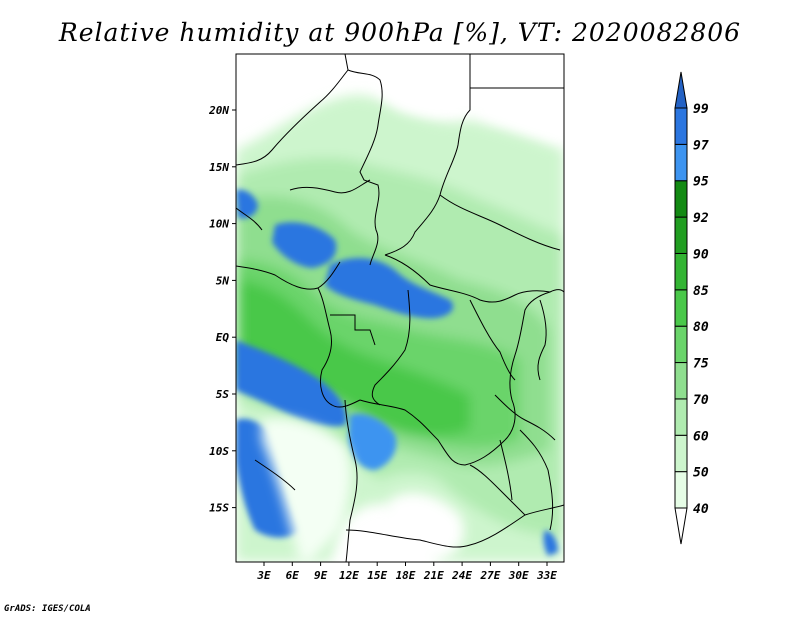 This screenshot has width=800, height=618. I want to click on longitude-label: 3E, so click(263, 575).